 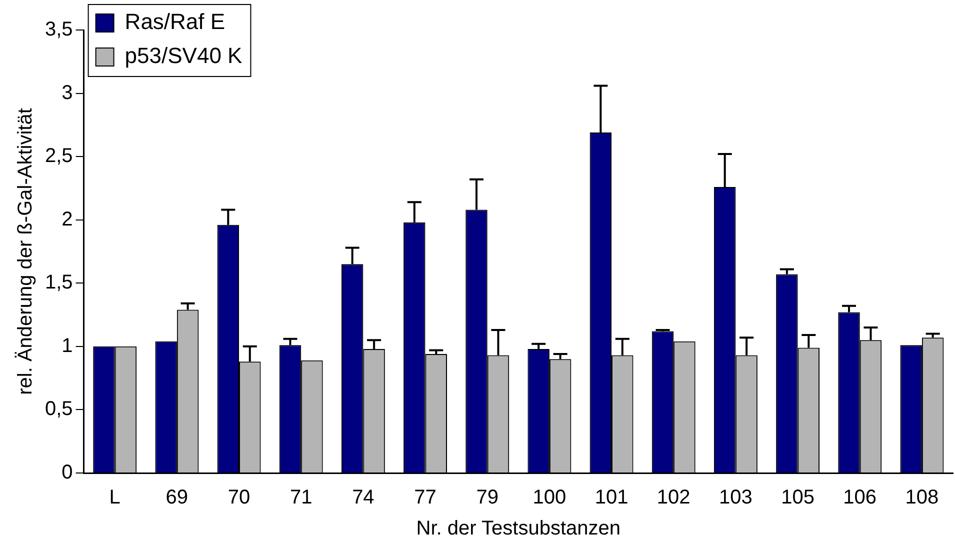 What do you see at coordinates (549, 497) in the screenshot?
I see `x-tick-label: 100` at bounding box center [549, 497].